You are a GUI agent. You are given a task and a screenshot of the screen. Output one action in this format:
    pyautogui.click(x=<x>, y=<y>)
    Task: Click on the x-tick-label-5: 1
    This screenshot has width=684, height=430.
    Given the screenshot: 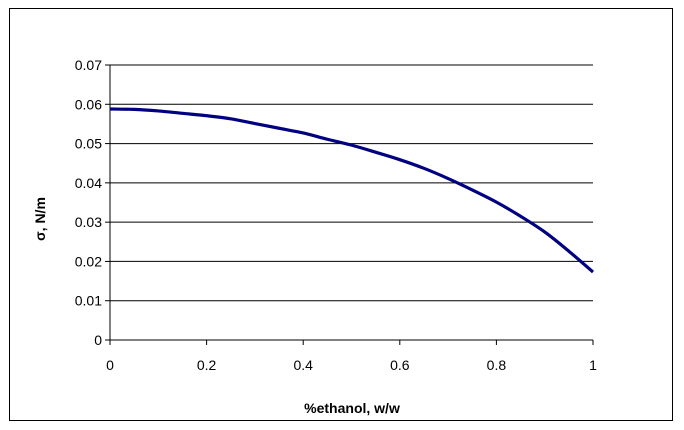 What is the action you would take?
    pyautogui.click(x=593, y=365)
    